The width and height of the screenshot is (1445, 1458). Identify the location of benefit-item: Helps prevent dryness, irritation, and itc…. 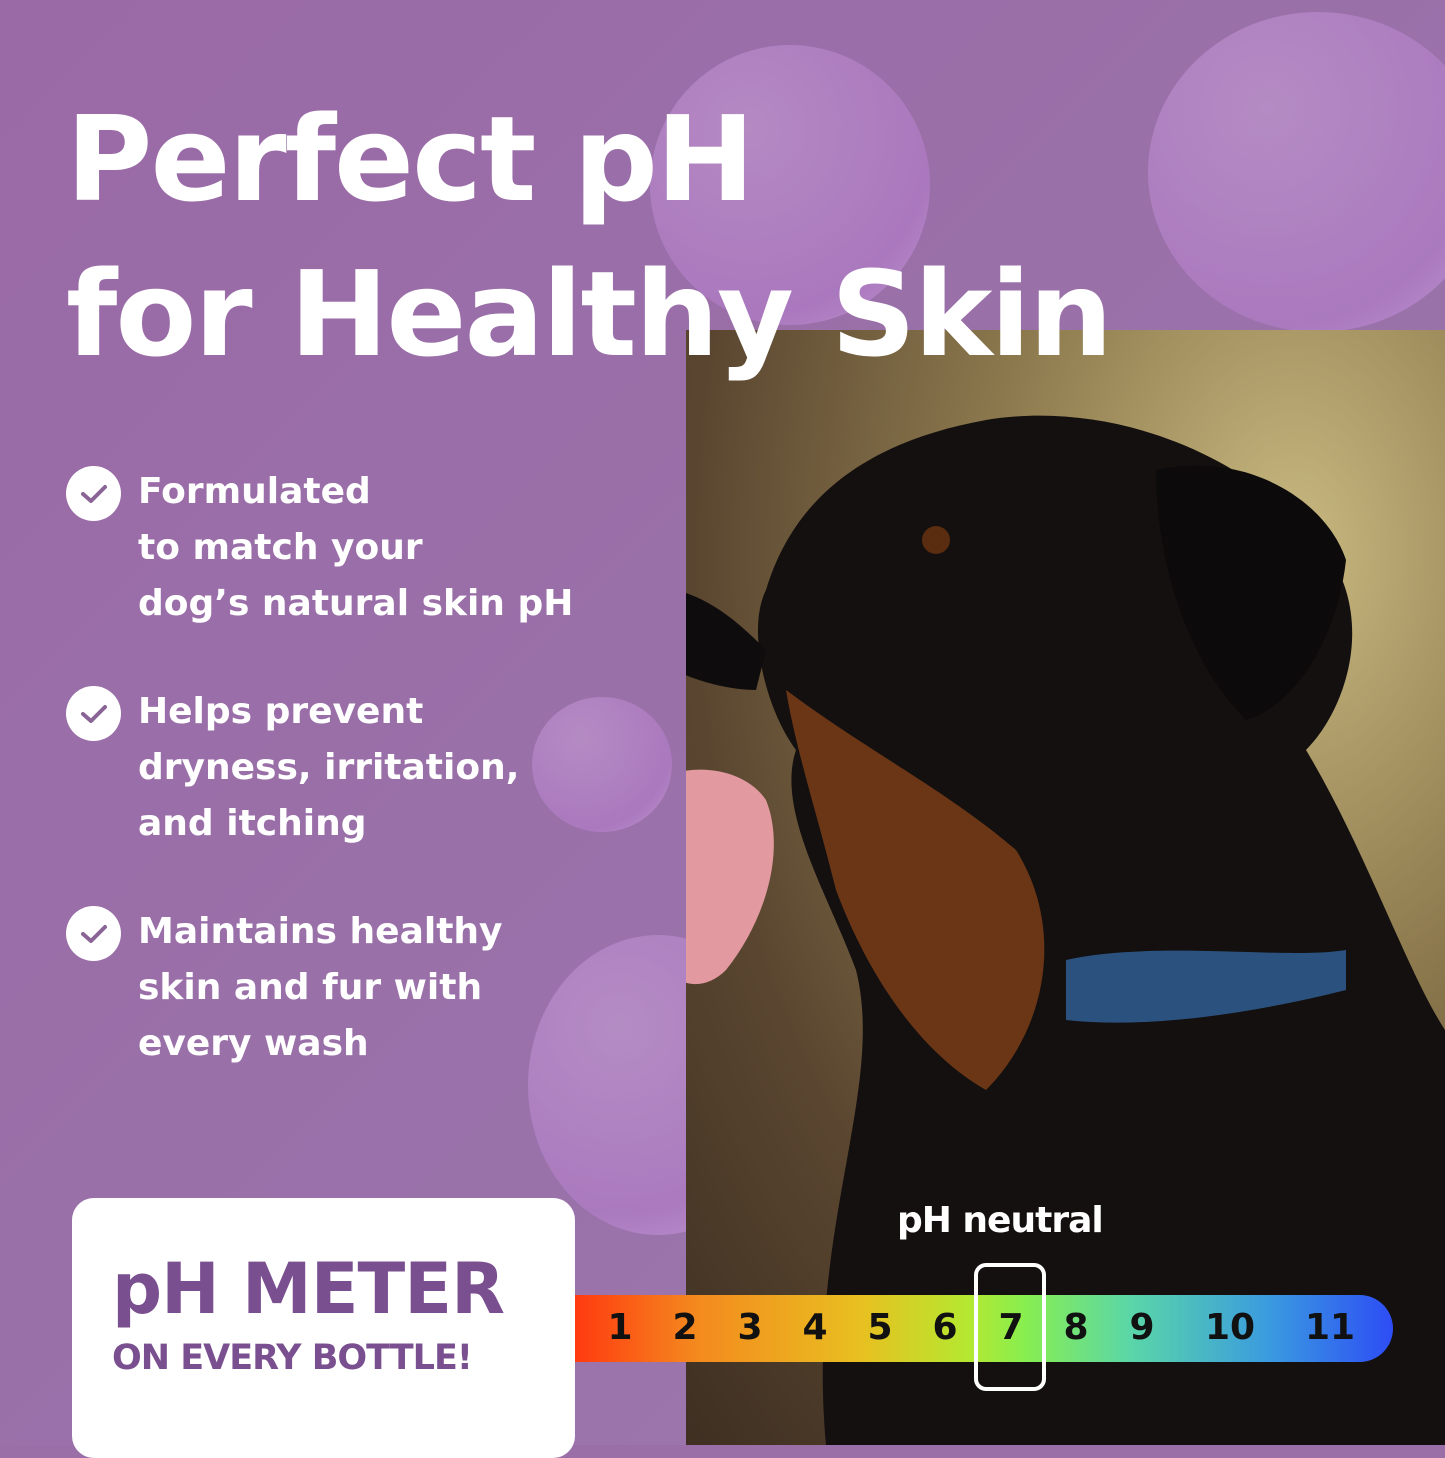
(332, 769).